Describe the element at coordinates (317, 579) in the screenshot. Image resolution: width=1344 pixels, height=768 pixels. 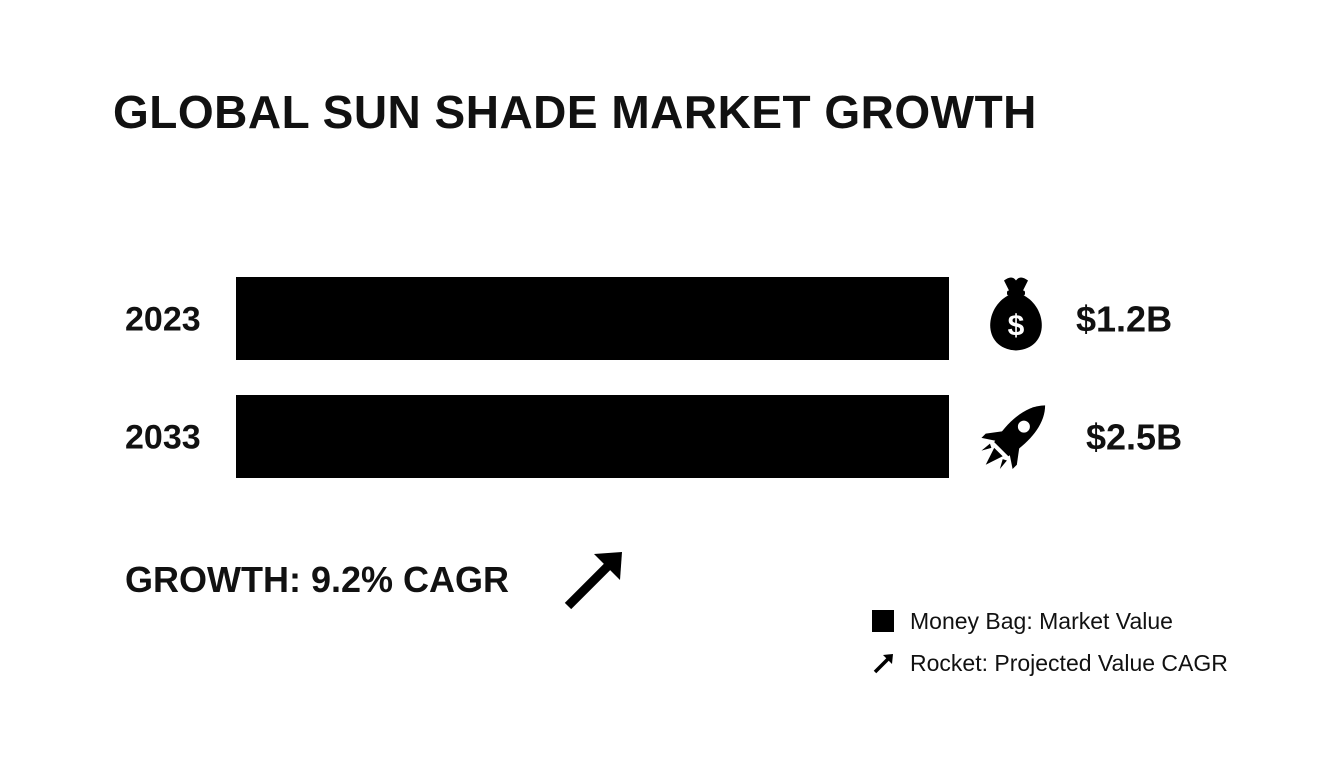
I see `growth-label: GROWTH: 9.2% CAGR` at that location.